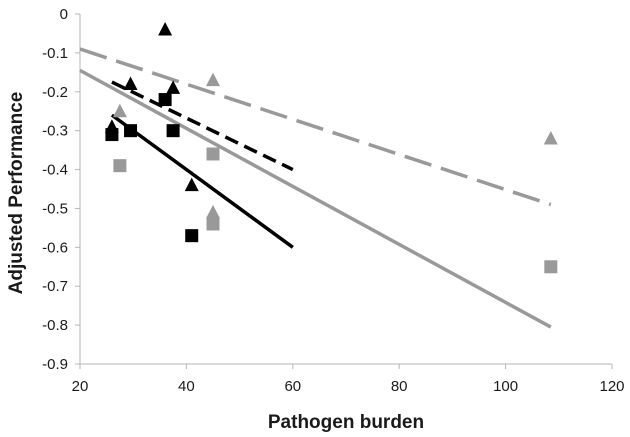 This screenshot has height=437, width=630. I want to click on y-tick-label: -0.9, so click(55, 364).